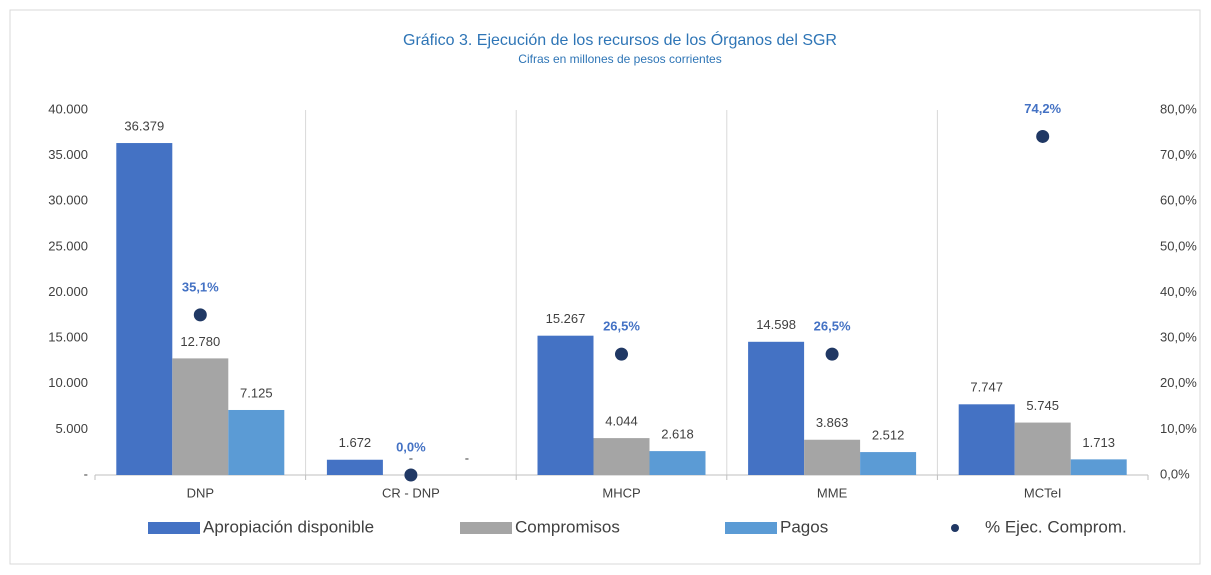 Image resolution: width=1211 pixels, height=575 pixels. Describe the element at coordinates (621, 492) in the screenshot. I see `x-tick-label: MHCP` at that location.